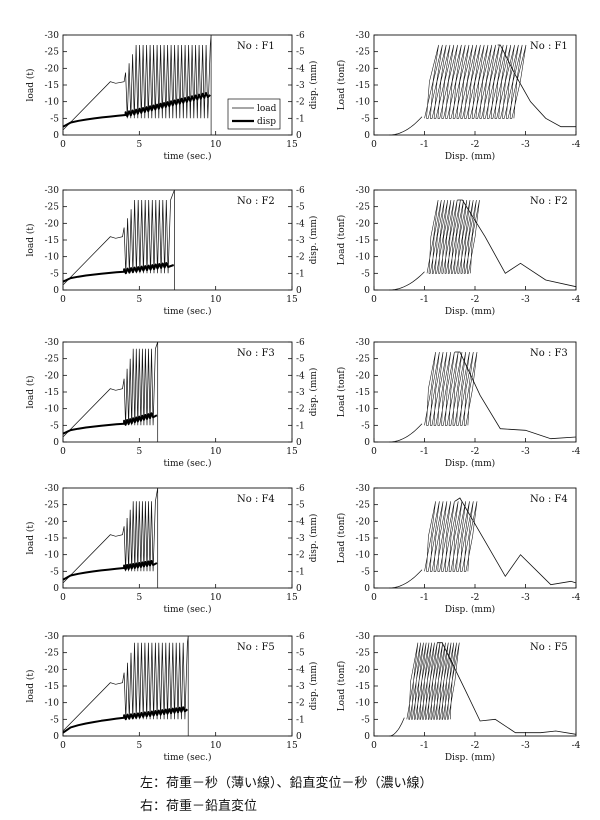 The height and width of the screenshot is (820, 600). I want to click on y-tick-label-left: -20, so click(52, 69).